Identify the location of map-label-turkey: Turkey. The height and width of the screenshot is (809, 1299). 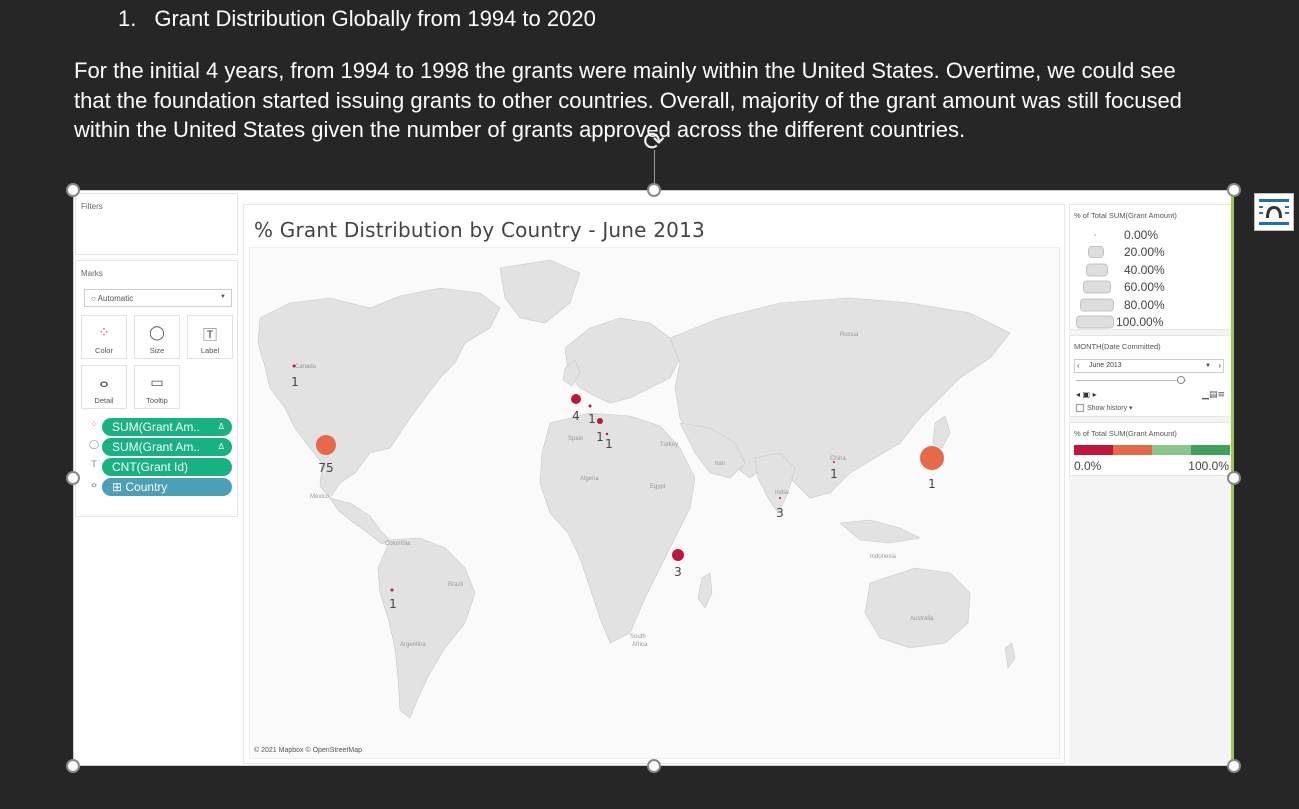
(669, 445).